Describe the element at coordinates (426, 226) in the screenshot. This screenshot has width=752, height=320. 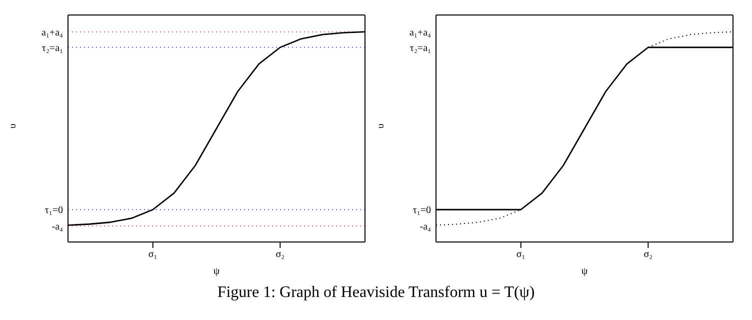
I see `text: -a₄` at that location.